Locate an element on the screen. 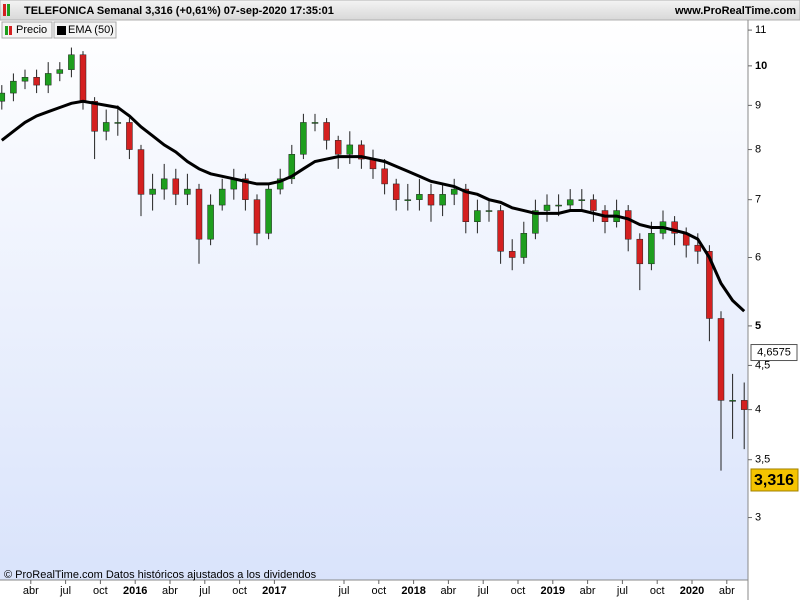  x-tick-label: 2016 is located at coordinates (135, 591).